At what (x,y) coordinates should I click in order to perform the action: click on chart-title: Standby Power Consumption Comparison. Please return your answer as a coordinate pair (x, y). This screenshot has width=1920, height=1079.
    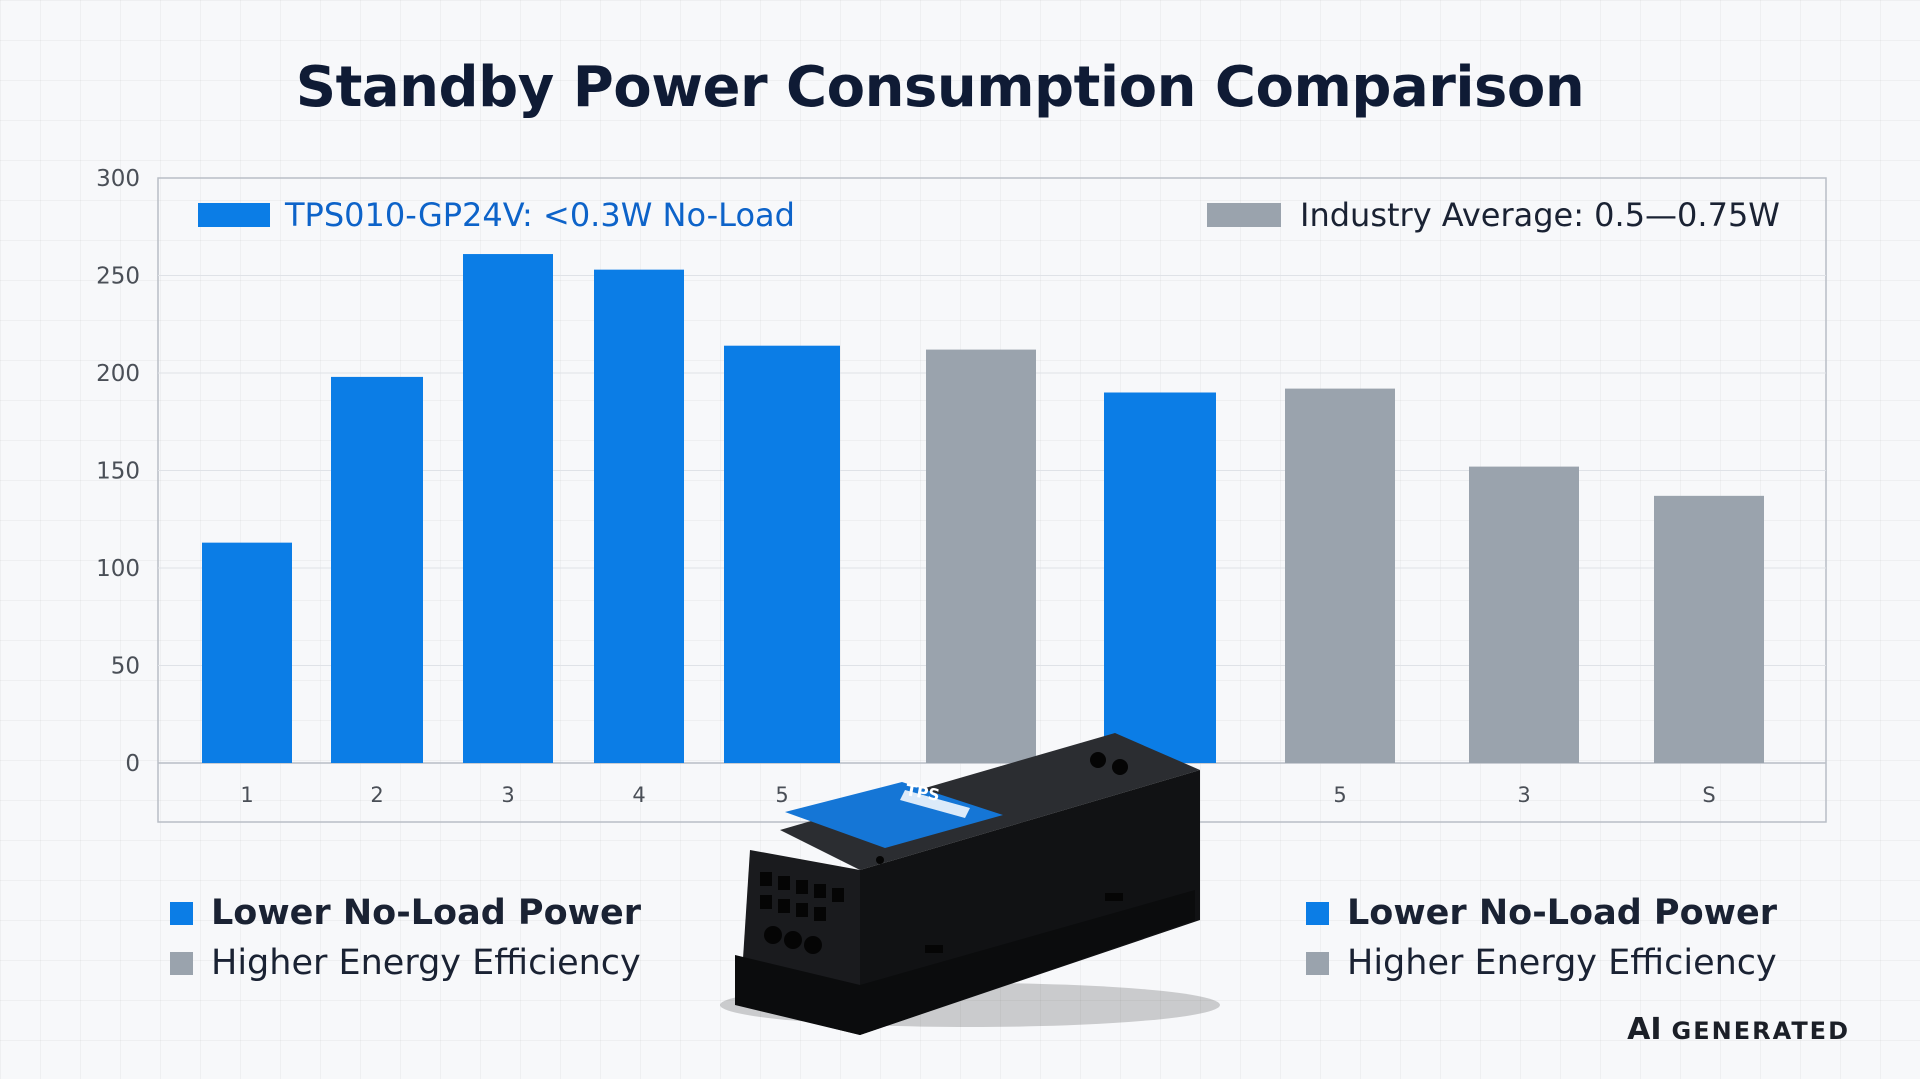
    Looking at the image, I should click on (940, 87).